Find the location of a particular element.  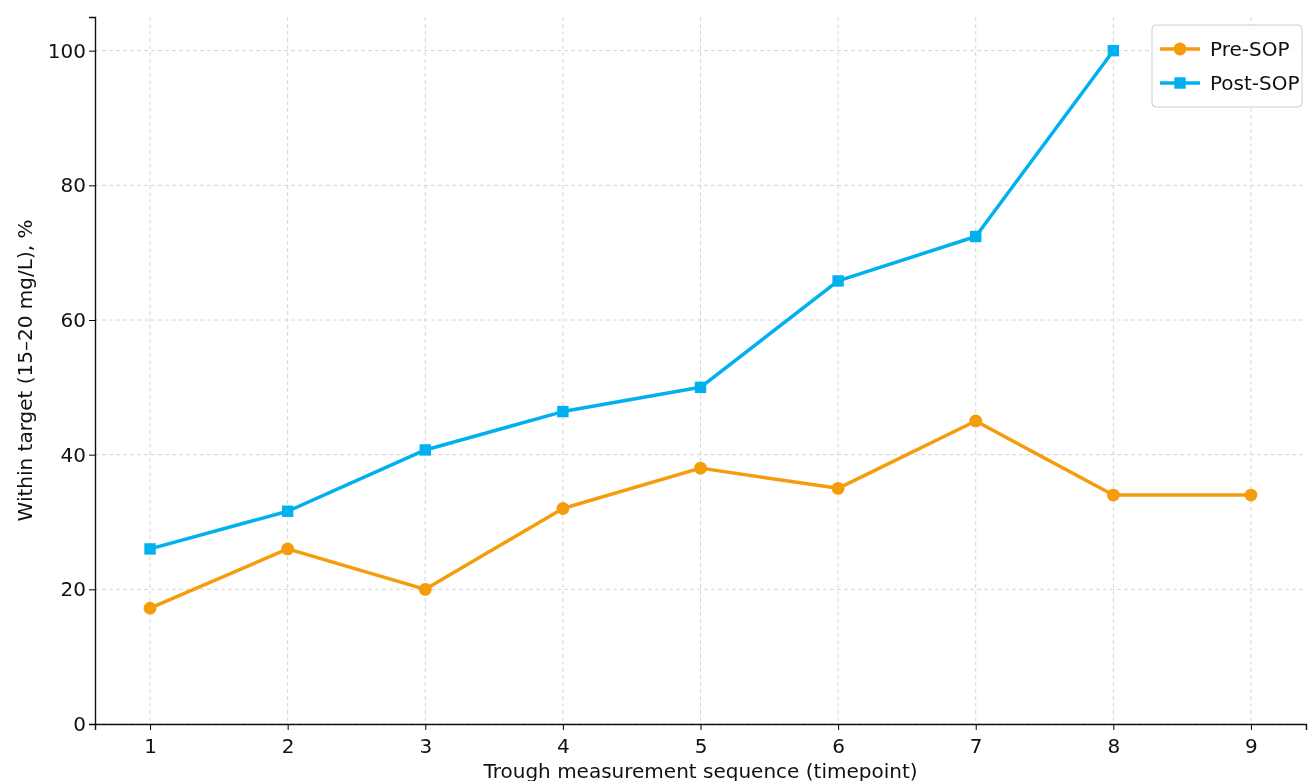

legend-label: Post-SOP is located at coordinates (1255, 83).